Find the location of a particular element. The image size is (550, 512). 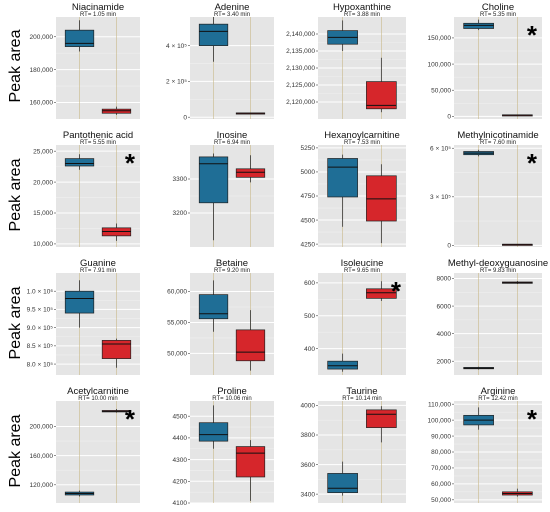

y-tick-label: 60,000 is located at coordinates (441, 484).